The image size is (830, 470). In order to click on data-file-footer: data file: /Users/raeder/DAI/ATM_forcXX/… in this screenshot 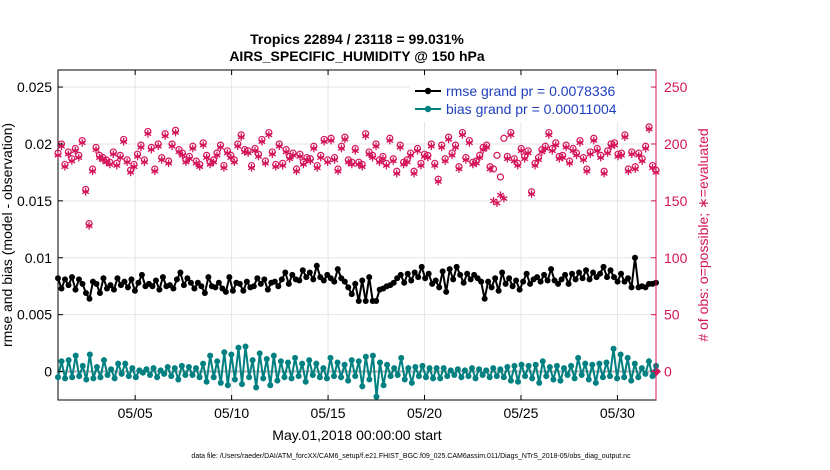, I will do `click(411, 456)`.